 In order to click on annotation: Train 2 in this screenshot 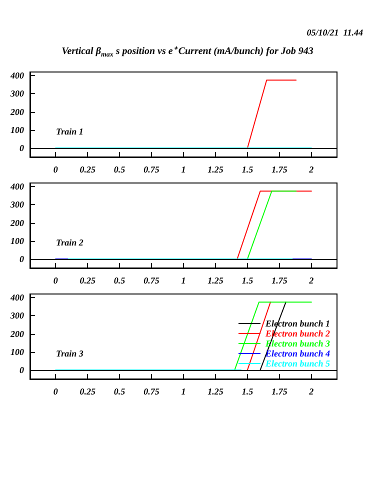, I will do `click(70, 243)`.